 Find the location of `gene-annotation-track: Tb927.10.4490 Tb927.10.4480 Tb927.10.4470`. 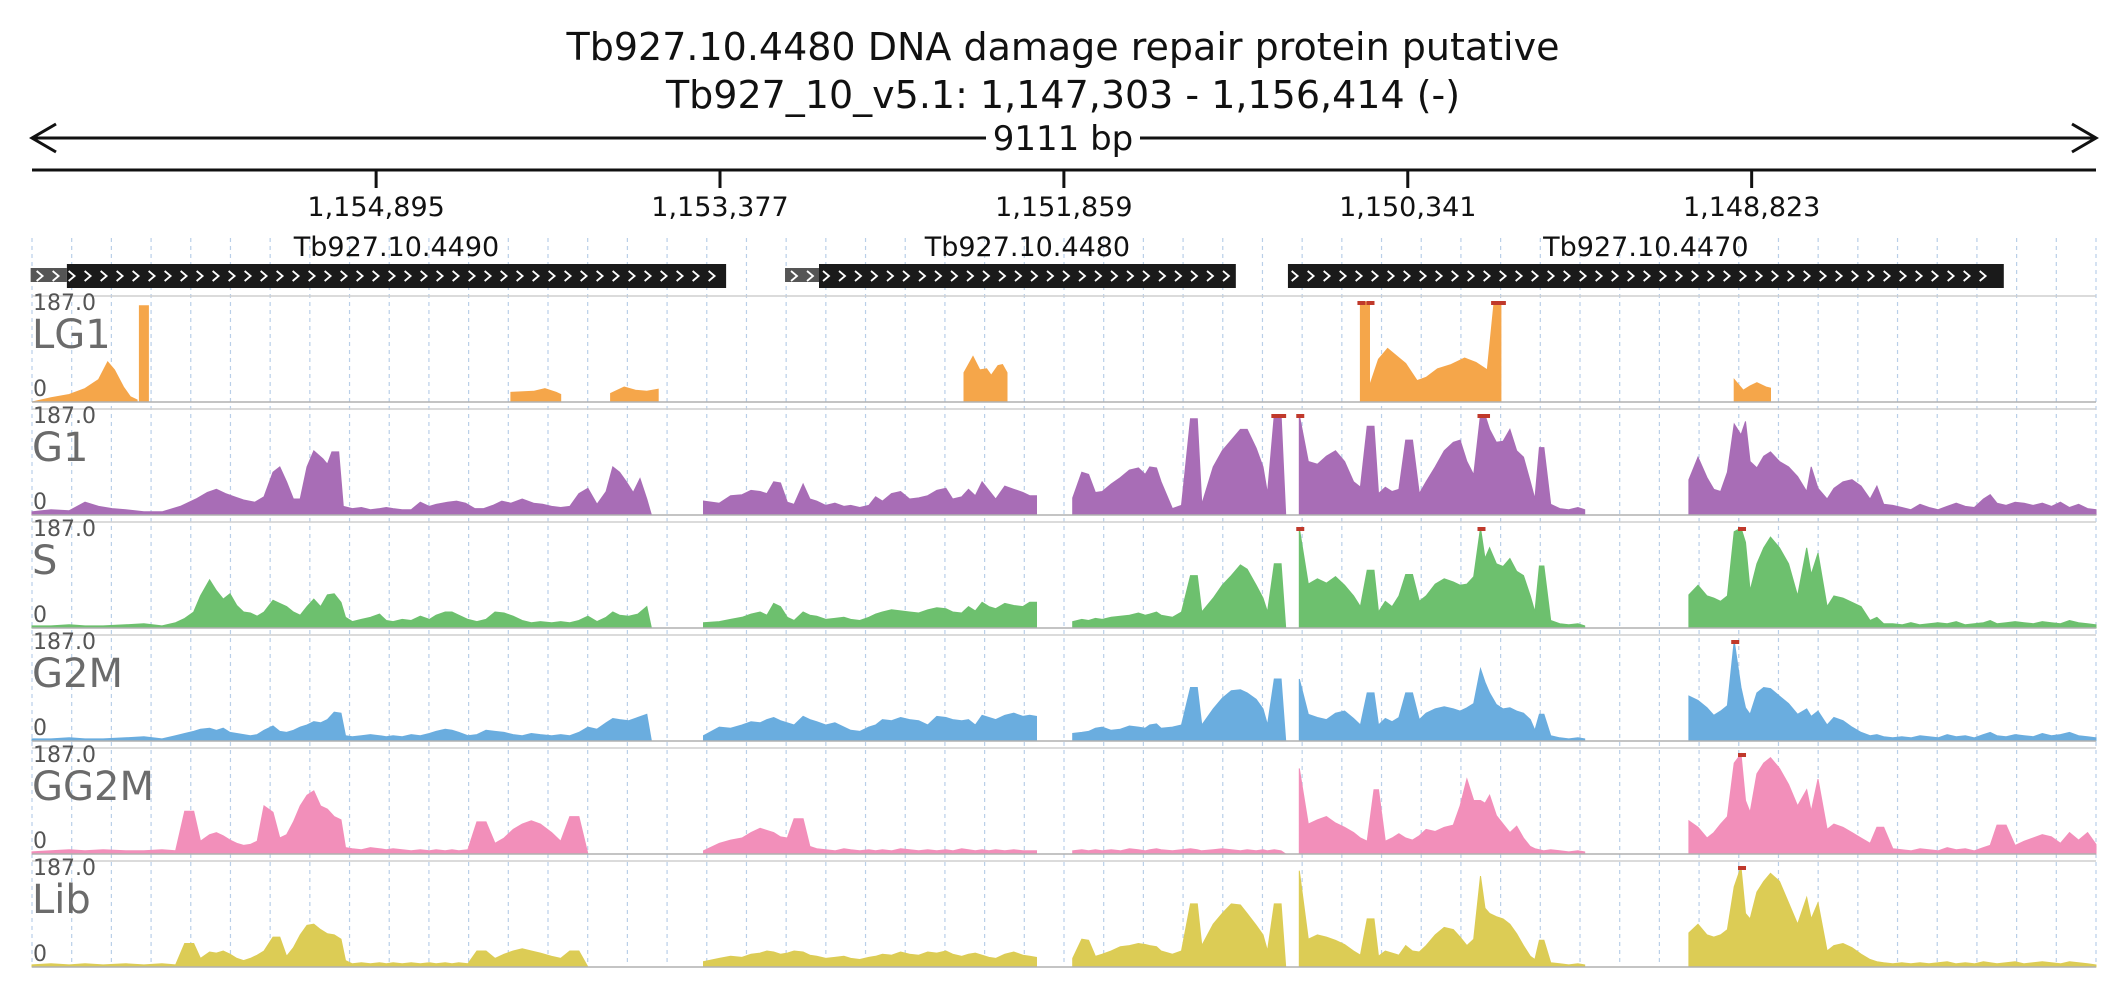

gene-annotation-track: Tb927.10.4490 Tb927.10.4480 Tb927.10.4470 is located at coordinates (1017, 260).